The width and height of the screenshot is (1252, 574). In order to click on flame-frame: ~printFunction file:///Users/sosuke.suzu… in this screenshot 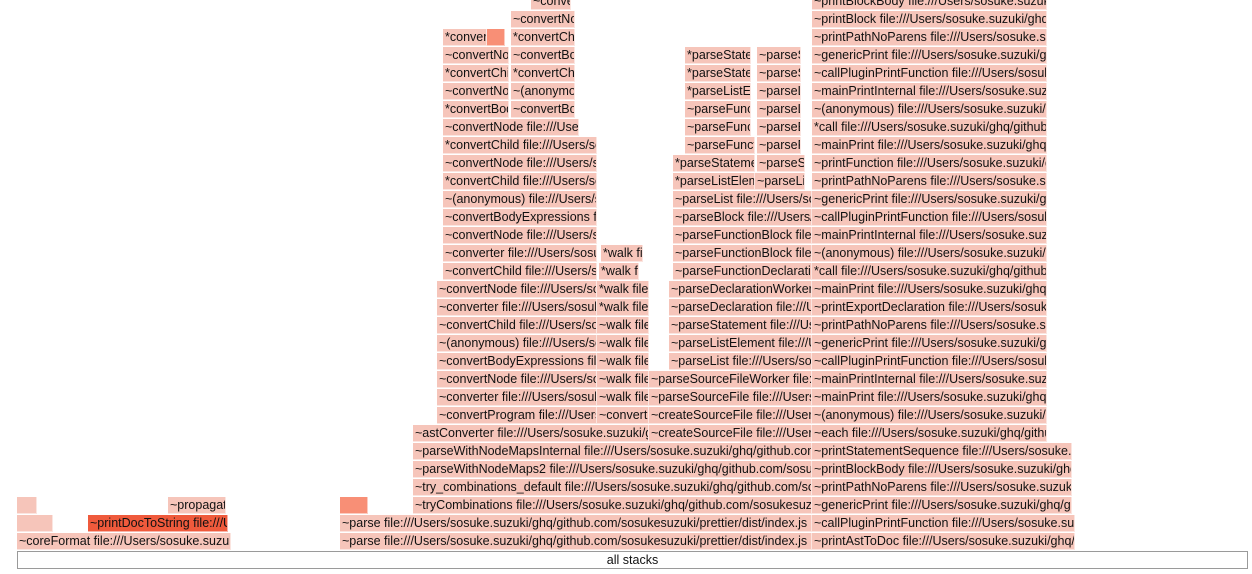, I will do `click(929, 163)`.